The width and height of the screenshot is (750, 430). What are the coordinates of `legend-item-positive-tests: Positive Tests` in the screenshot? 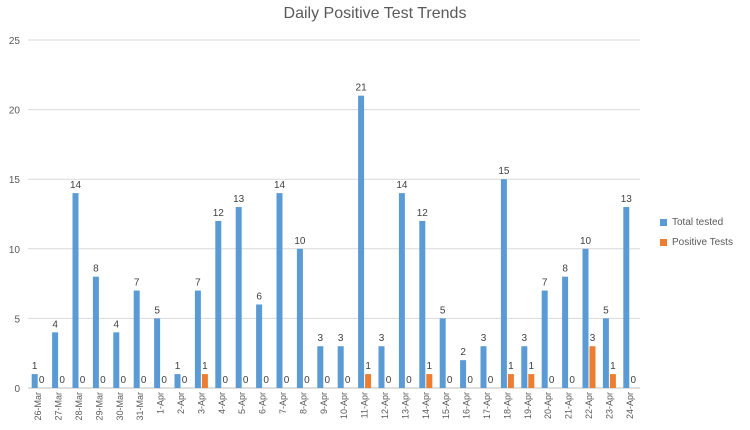 It's located at (696, 242).